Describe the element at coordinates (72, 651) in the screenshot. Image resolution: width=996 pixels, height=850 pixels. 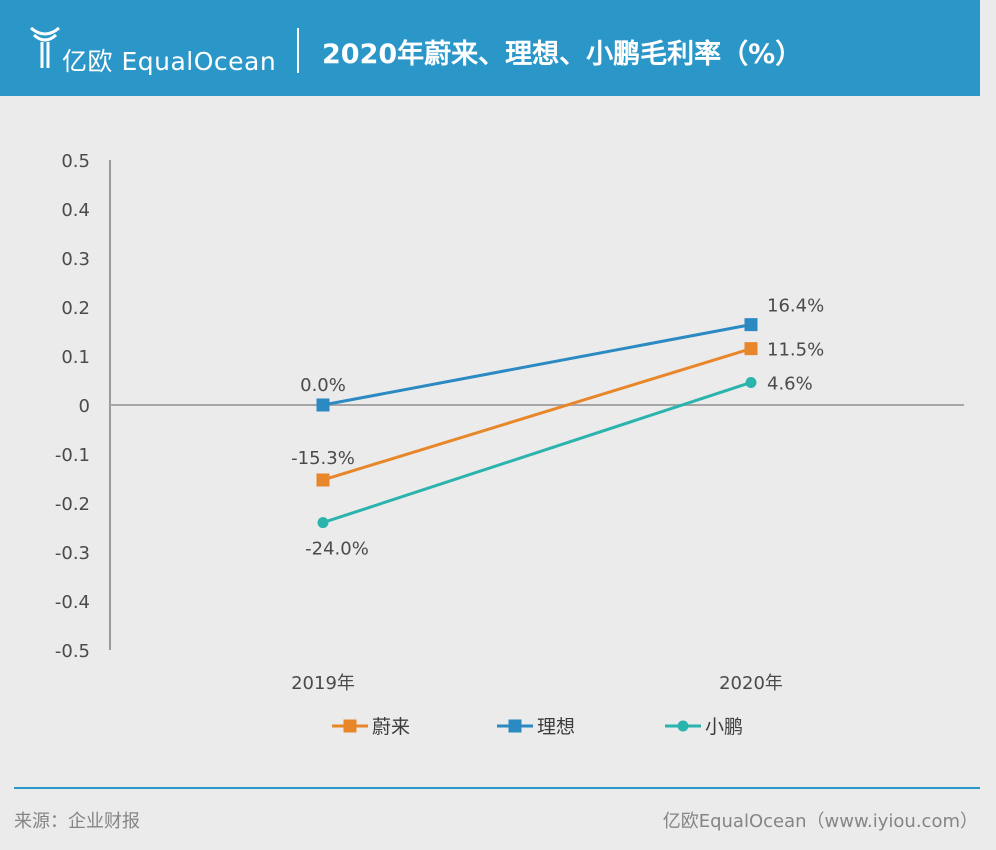
I see `y-tick-label: -0.5` at that location.